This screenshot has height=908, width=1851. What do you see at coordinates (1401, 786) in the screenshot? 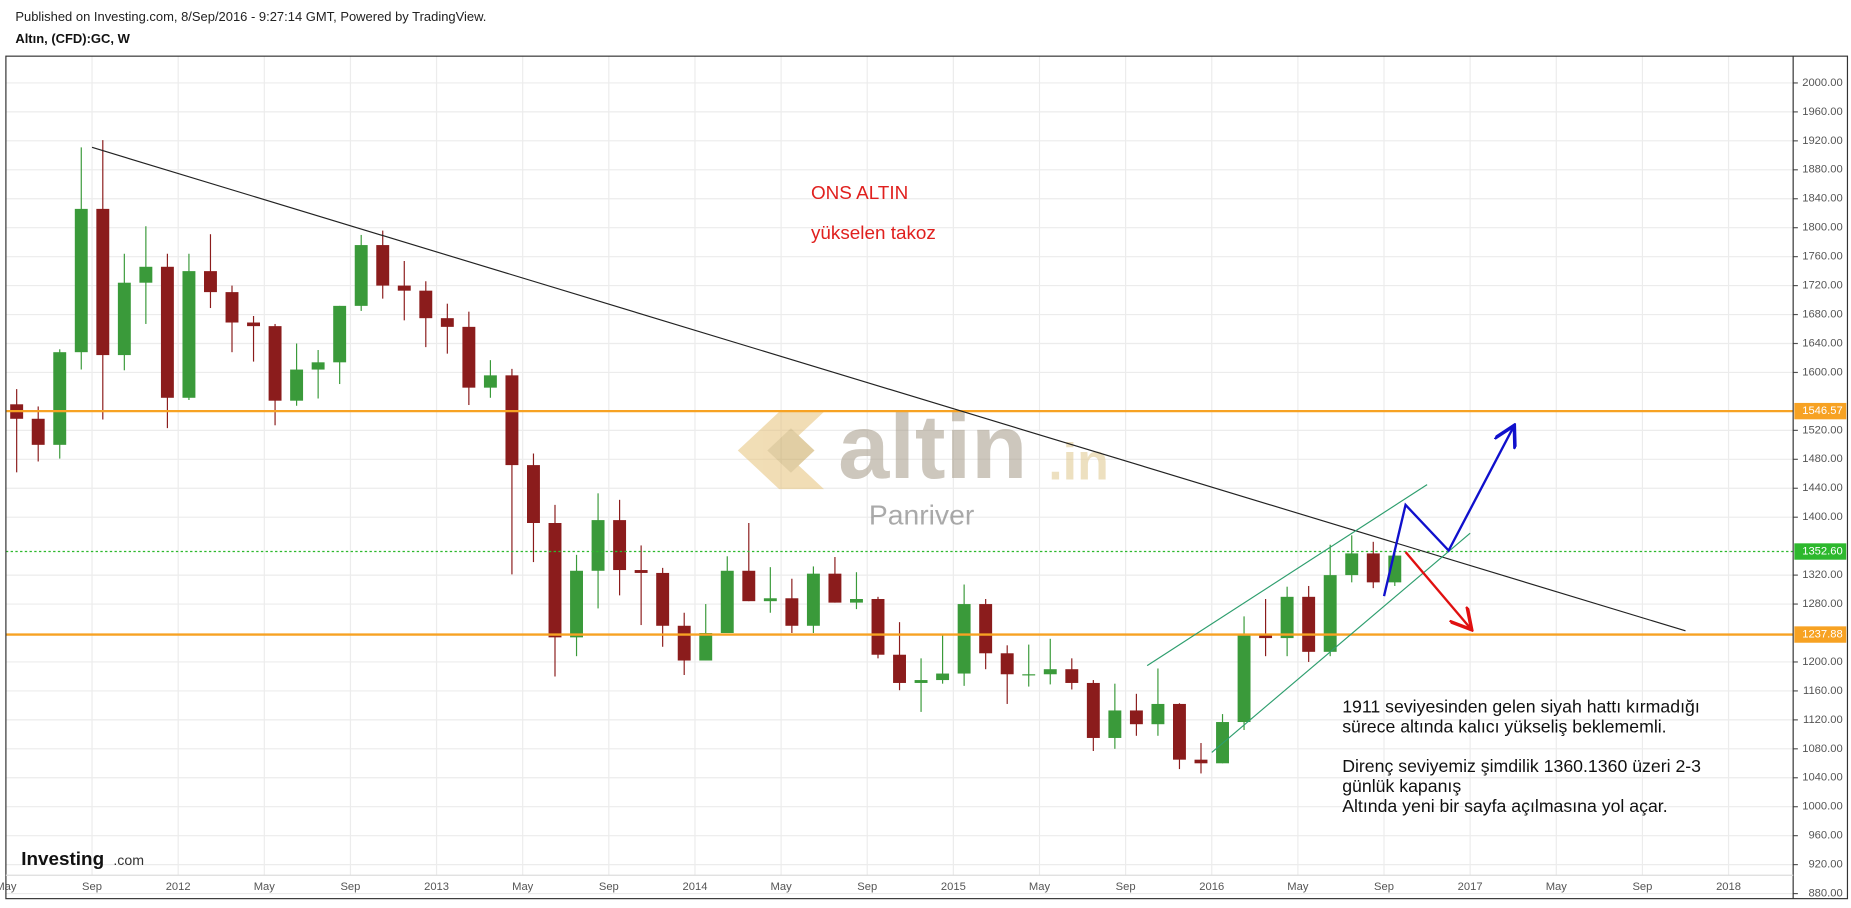
I see `note-line: günlük kapanış` at bounding box center [1401, 786].